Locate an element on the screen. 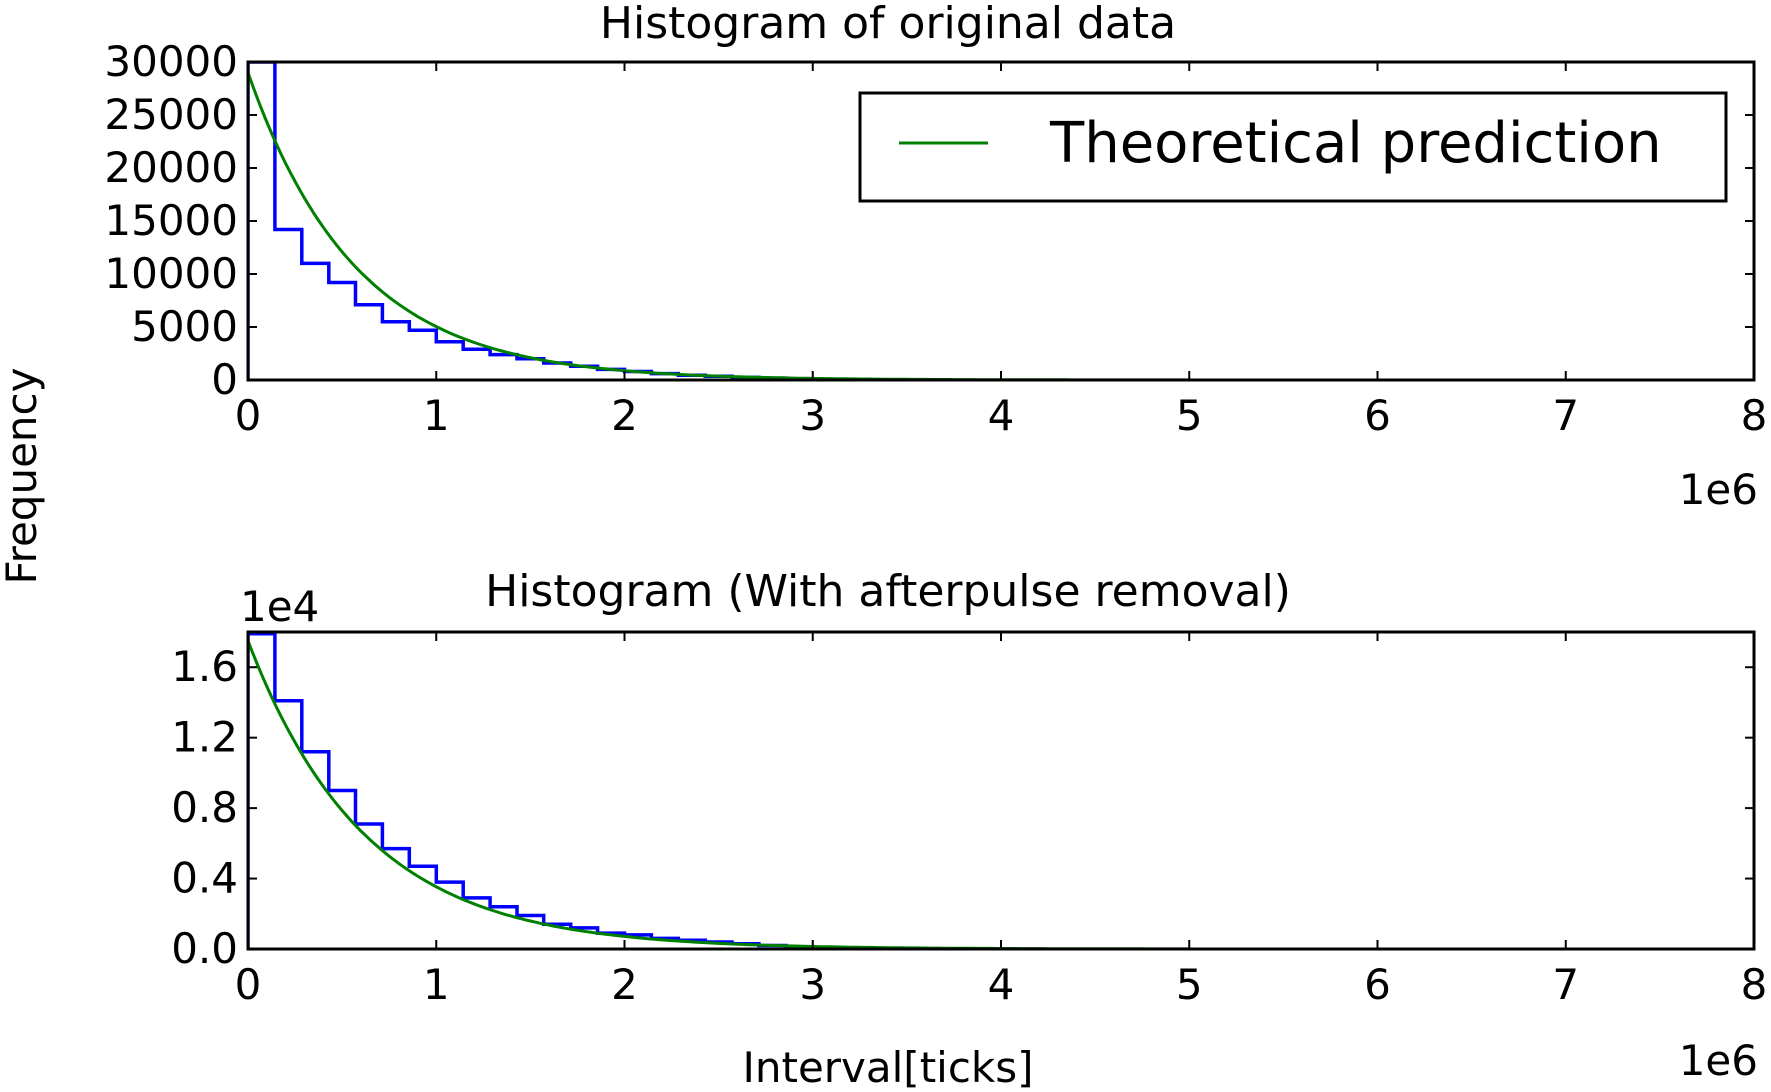  chart-title: Histogram of original data is located at coordinates (888, 24).